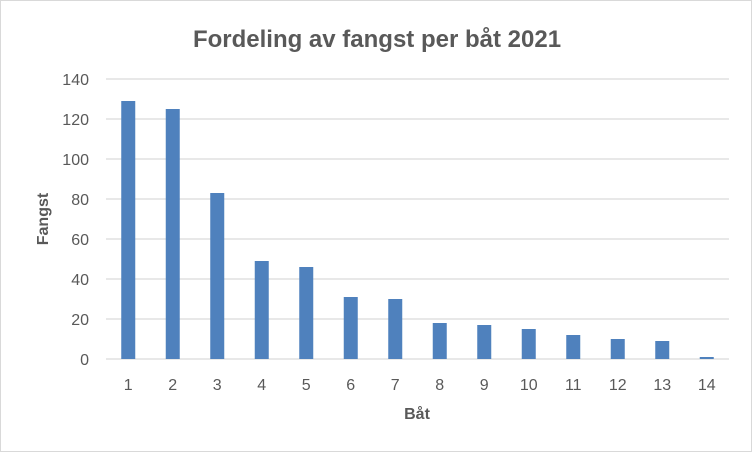  What do you see at coordinates (43, 218) in the screenshot?
I see `y-axis-label: Fangst` at bounding box center [43, 218].